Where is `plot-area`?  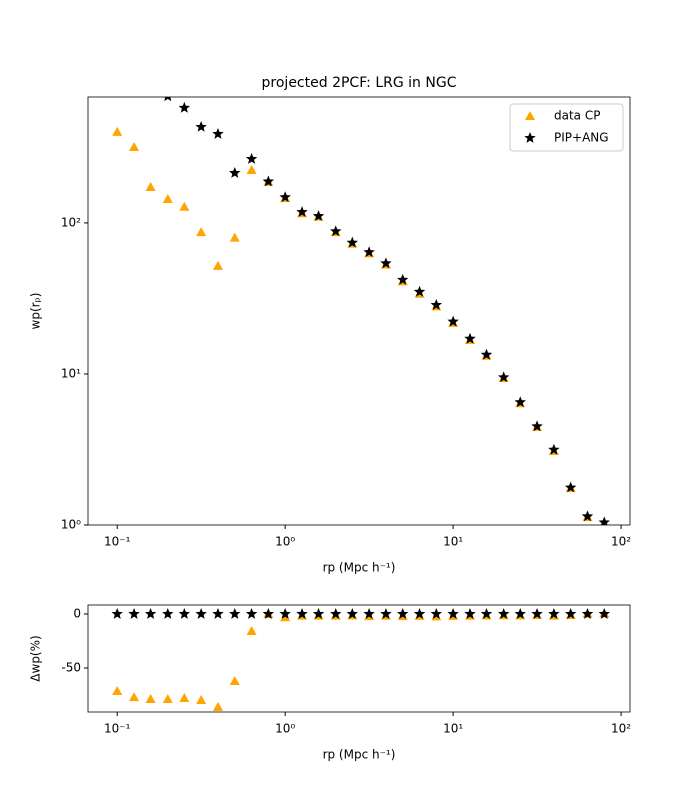 plot-area is located at coordinates (360, 659).